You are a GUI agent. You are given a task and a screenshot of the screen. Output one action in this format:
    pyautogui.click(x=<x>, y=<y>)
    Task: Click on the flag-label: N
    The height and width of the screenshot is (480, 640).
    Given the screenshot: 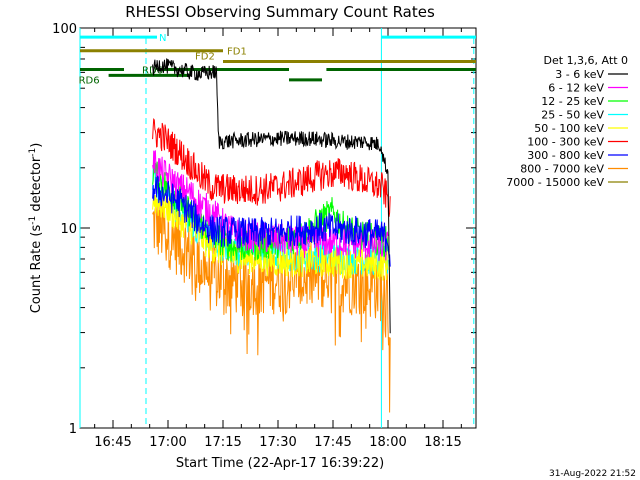 What is the action you would take?
    pyautogui.click(x=162, y=38)
    